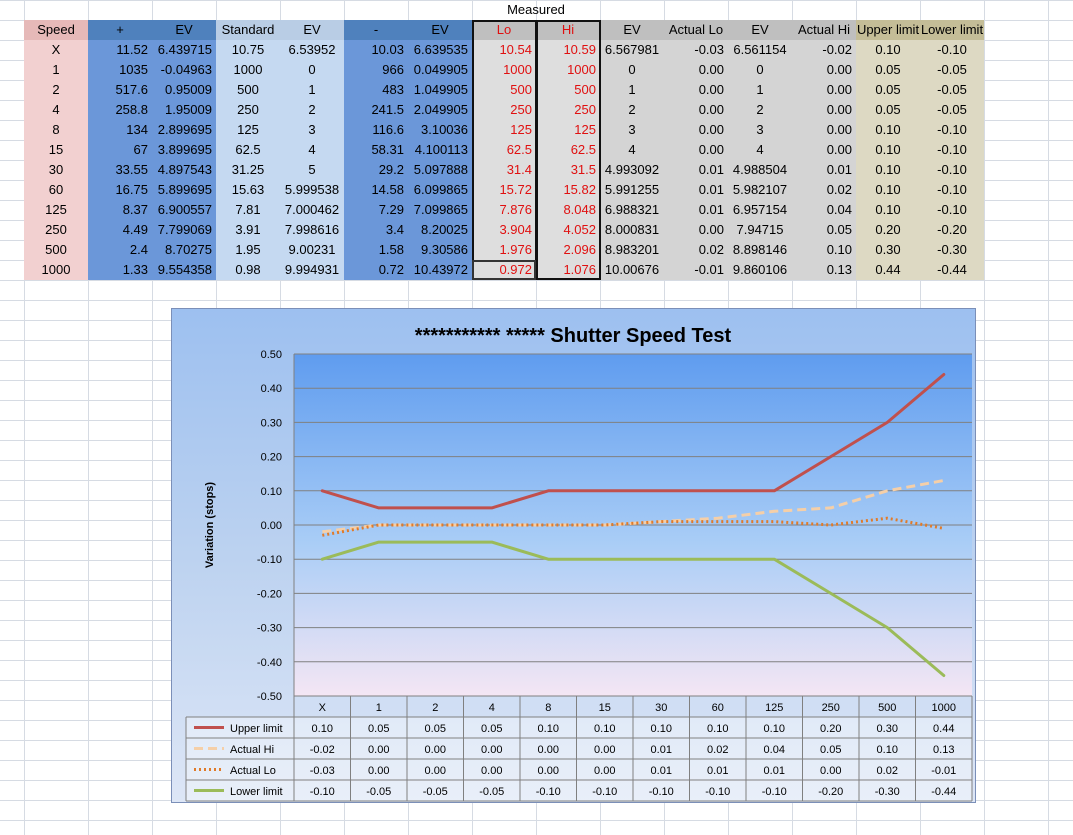 The width and height of the screenshot is (1073, 835). What do you see at coordinates (184, 170) in the screenshot?
I see `cell-plus-ev: 4.897543` at bounding box center [184, 170].